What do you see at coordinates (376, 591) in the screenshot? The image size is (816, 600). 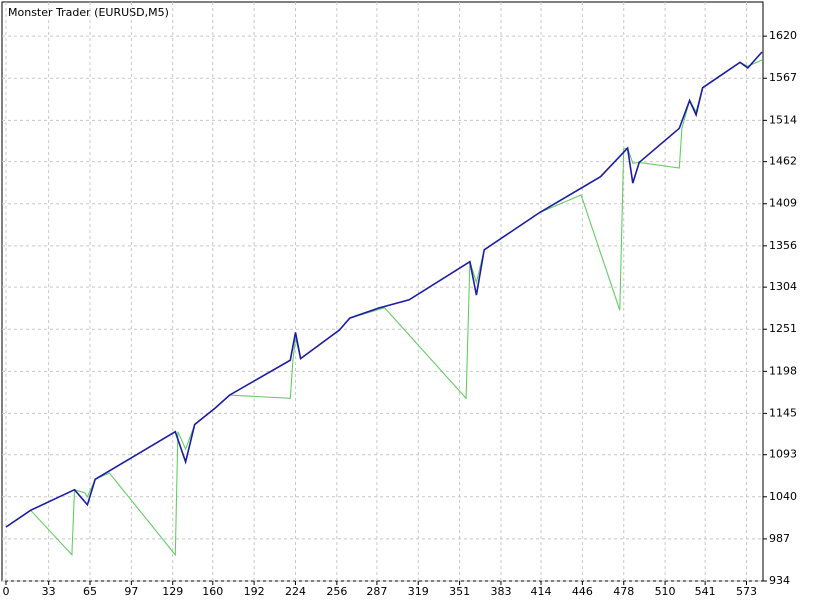 I see `x-tick-label: 287` at bounding box center [376, 591].